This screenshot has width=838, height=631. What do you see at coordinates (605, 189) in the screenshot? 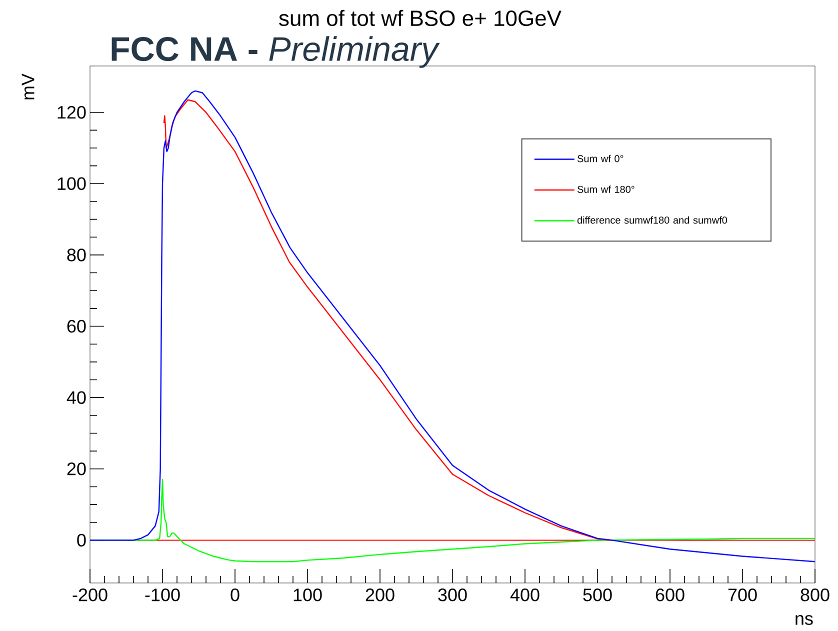
I see `legend-label: Sum wf 180°` at bounding box center [605, 189].